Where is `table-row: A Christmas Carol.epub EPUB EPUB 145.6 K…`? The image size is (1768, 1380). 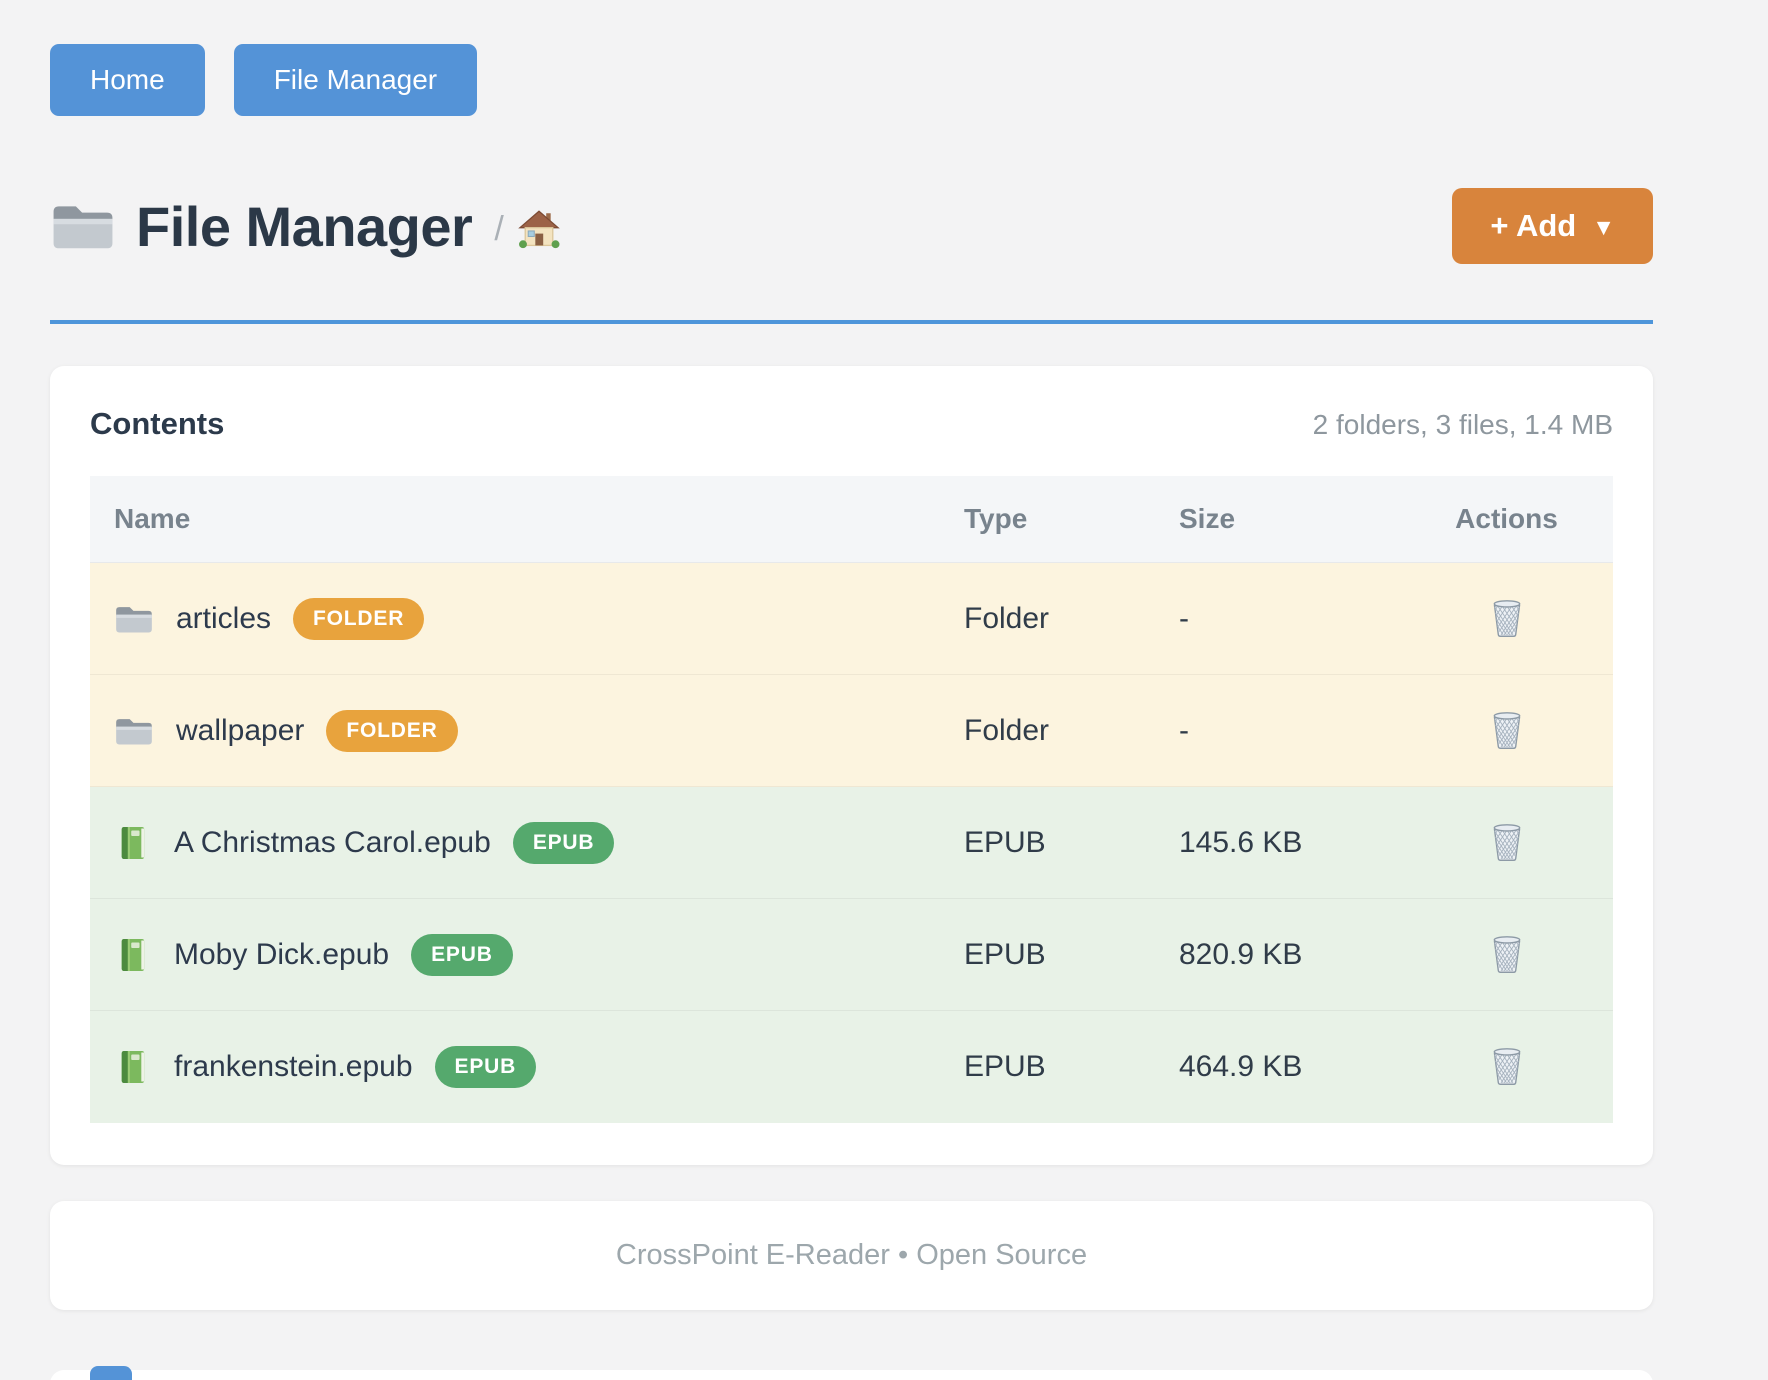 table-row: A Christmas Carol.epub EPUB EPUB 145.6 K… is located at coordinates (851, 842).